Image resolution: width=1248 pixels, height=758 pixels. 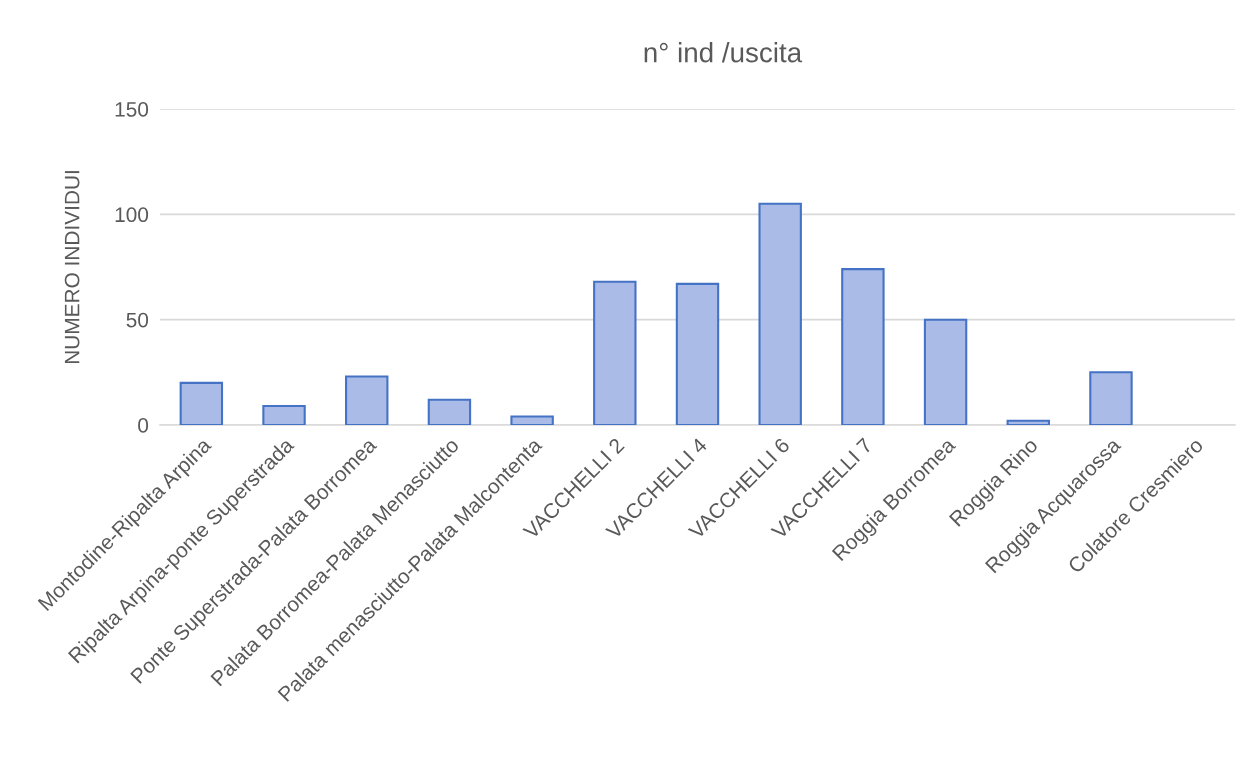 I want to click on chart-title: n° ind /uscita, so click(x=723, y=52).